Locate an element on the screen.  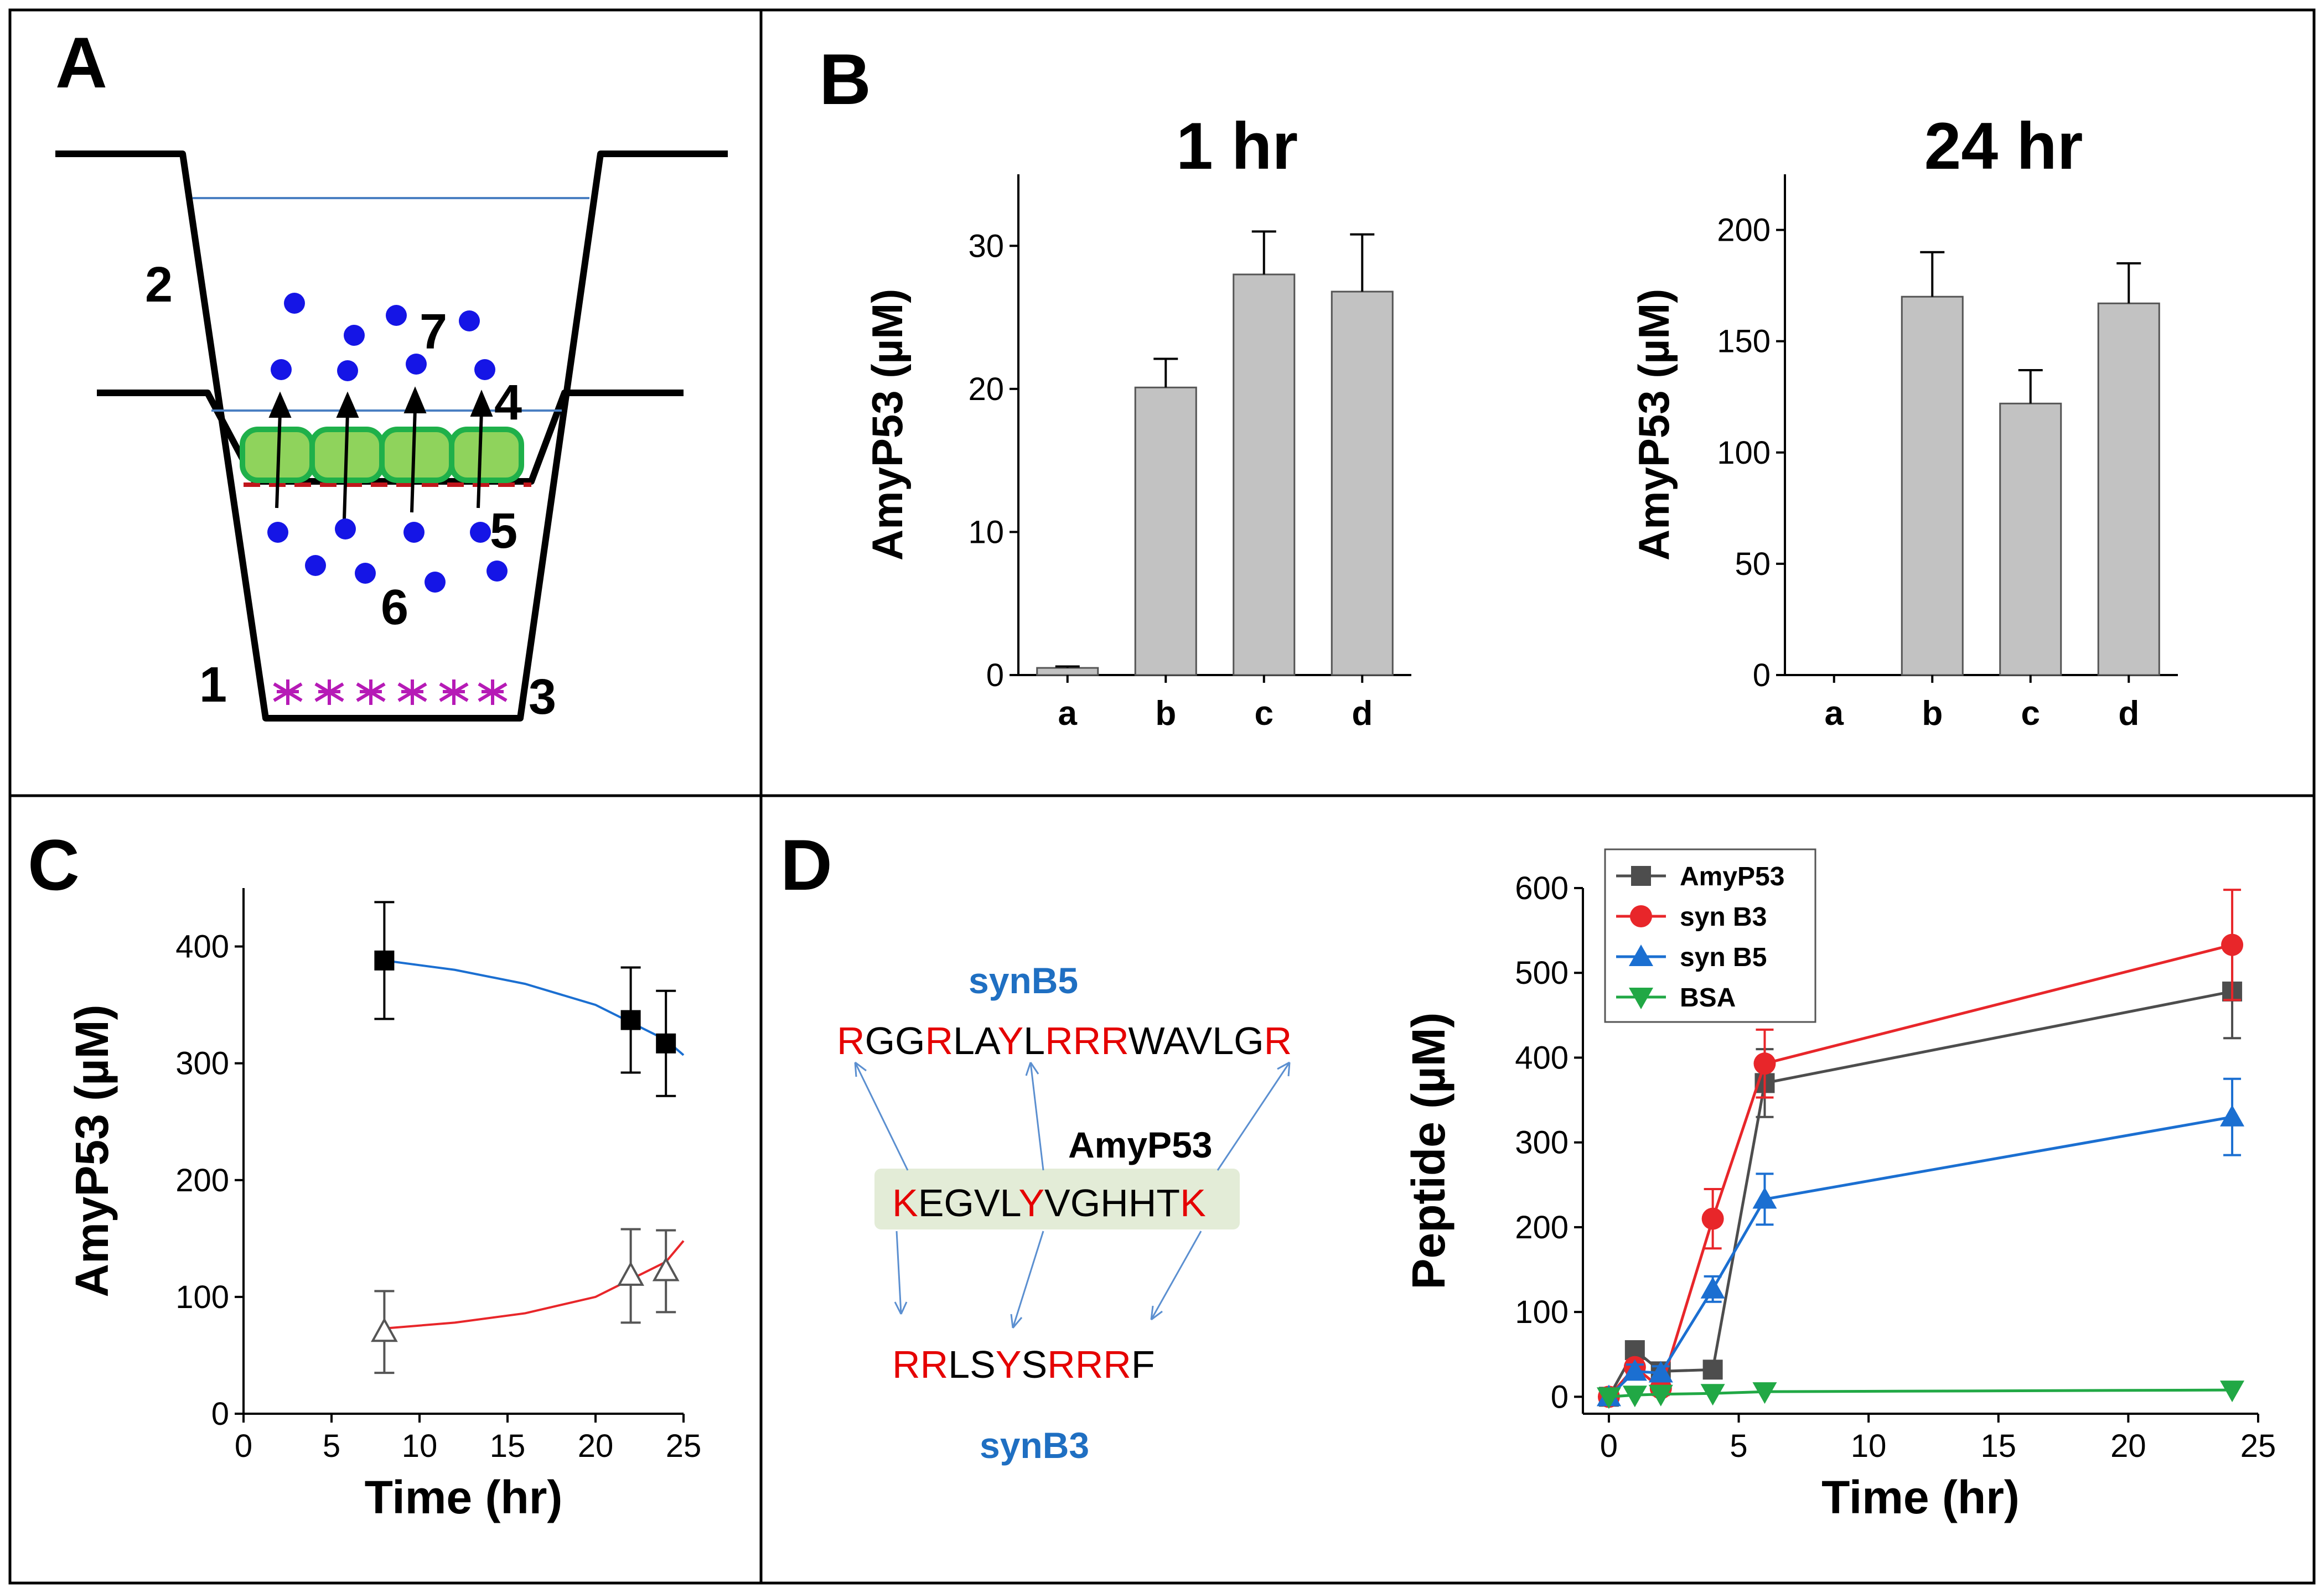
outer-well is located at coordinates (391, 436).